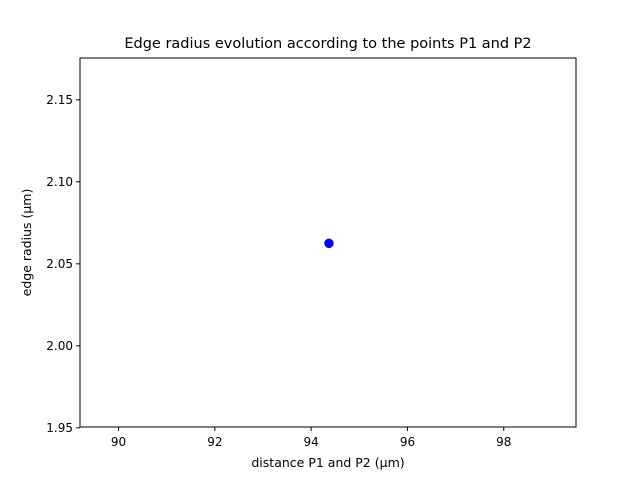  Describe the element at coordinates (503, 442) in the screenshot. I see `x-tick-label: 98` at that location.